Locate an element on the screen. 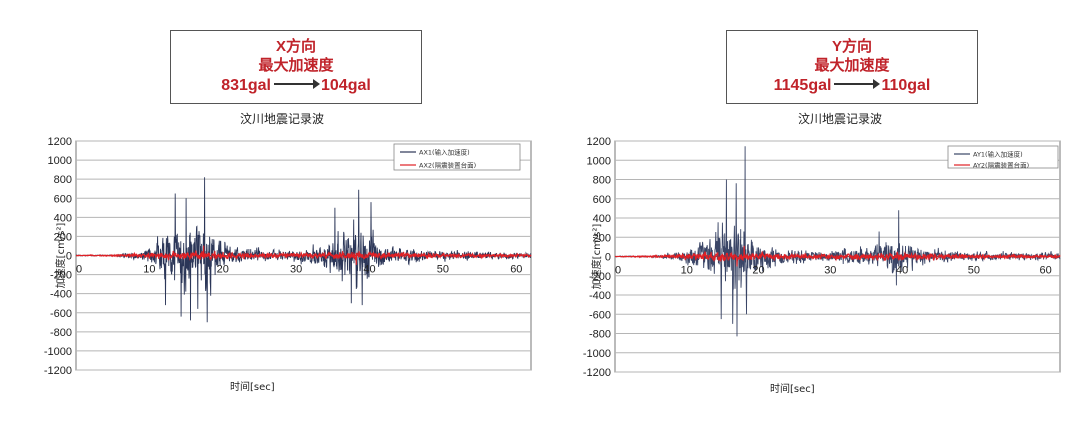 Image resolution: width=1080 pixels, height=426 pixels. y-peak-acceleration-box: Y方向 最大加速度 1145gal 110gal is located at coordinates (852, 67).